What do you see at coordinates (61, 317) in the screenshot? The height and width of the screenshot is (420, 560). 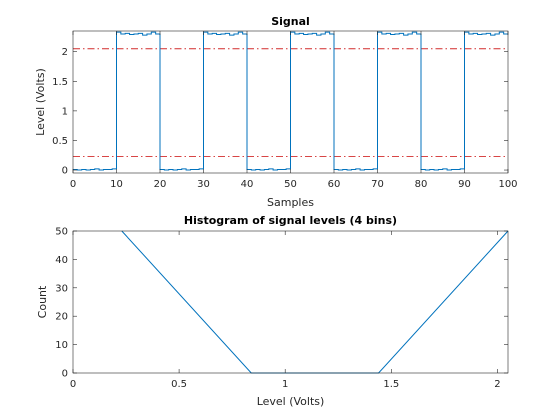 I see `histogram-y-tick-label: 20` at bounding box center [61, 317].